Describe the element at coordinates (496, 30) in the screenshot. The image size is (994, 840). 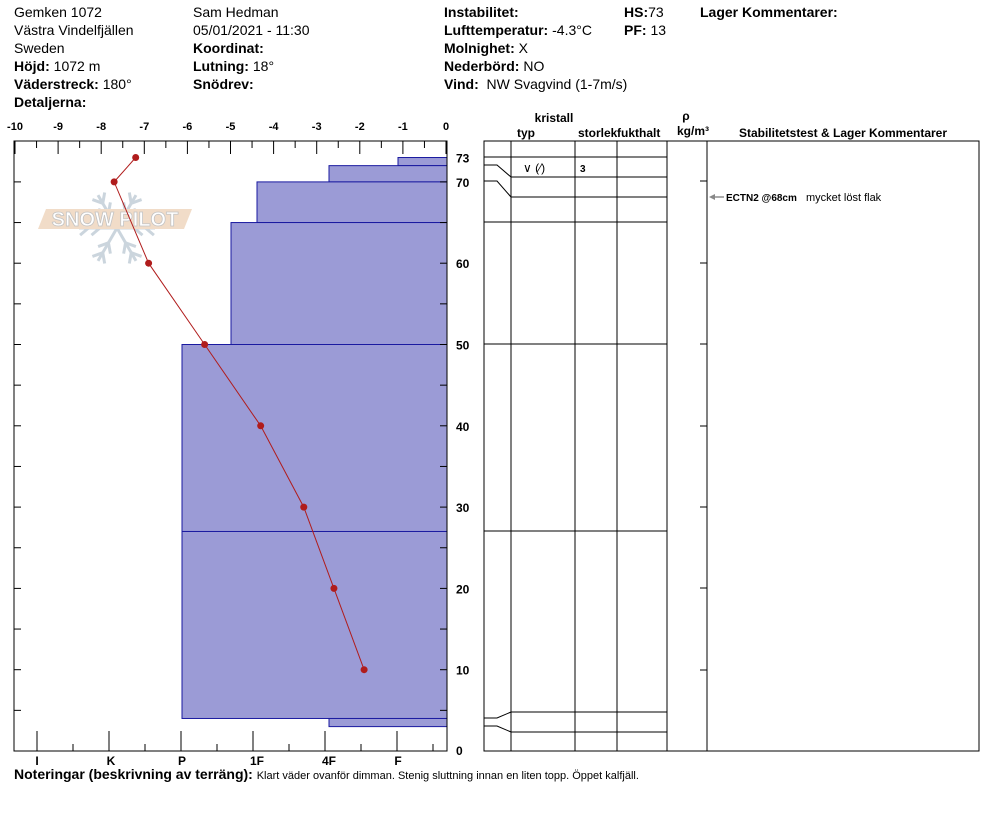
I see `air-temp-label: Lufttemperatur:` at that location.